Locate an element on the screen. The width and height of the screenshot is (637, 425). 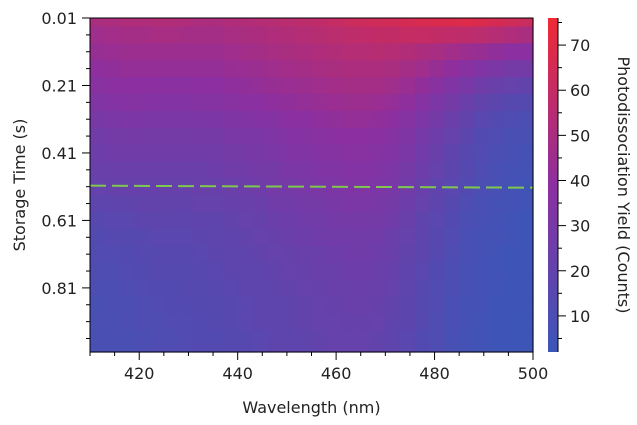
x-axis-ticks: 420 440 460 480 500 is located at coordinates (319, 367).